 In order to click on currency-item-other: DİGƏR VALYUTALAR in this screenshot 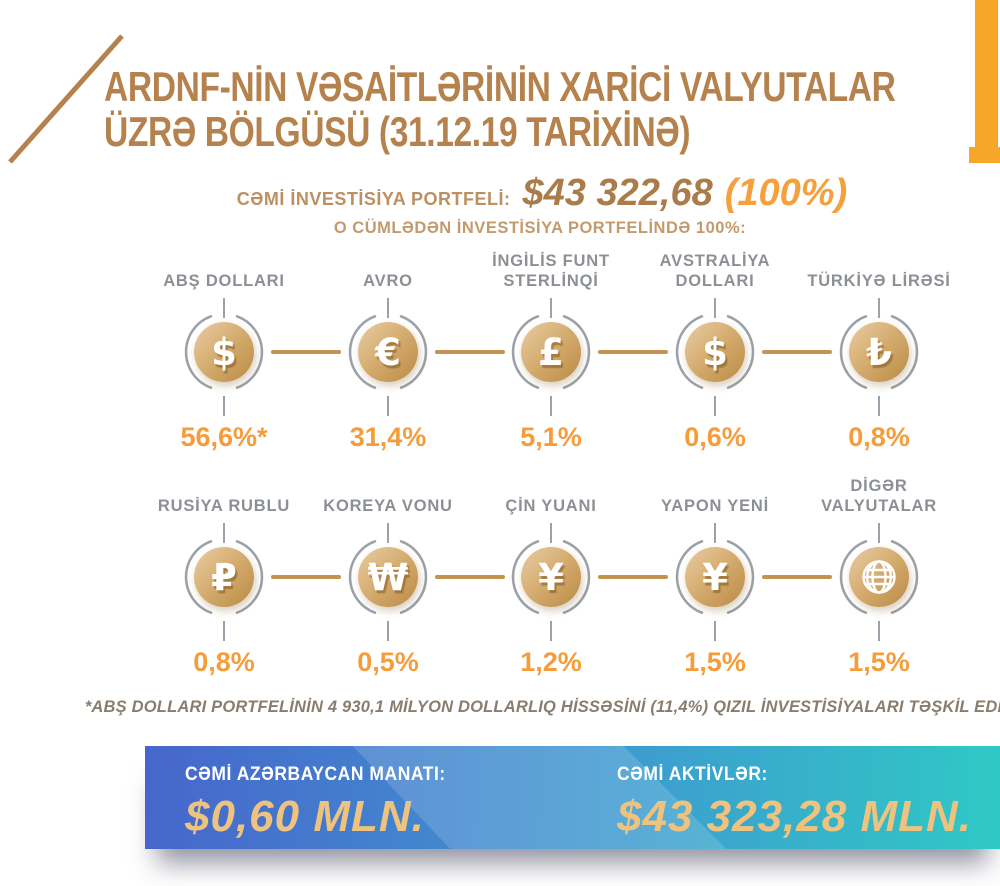, I will do `click(879, 574)`.